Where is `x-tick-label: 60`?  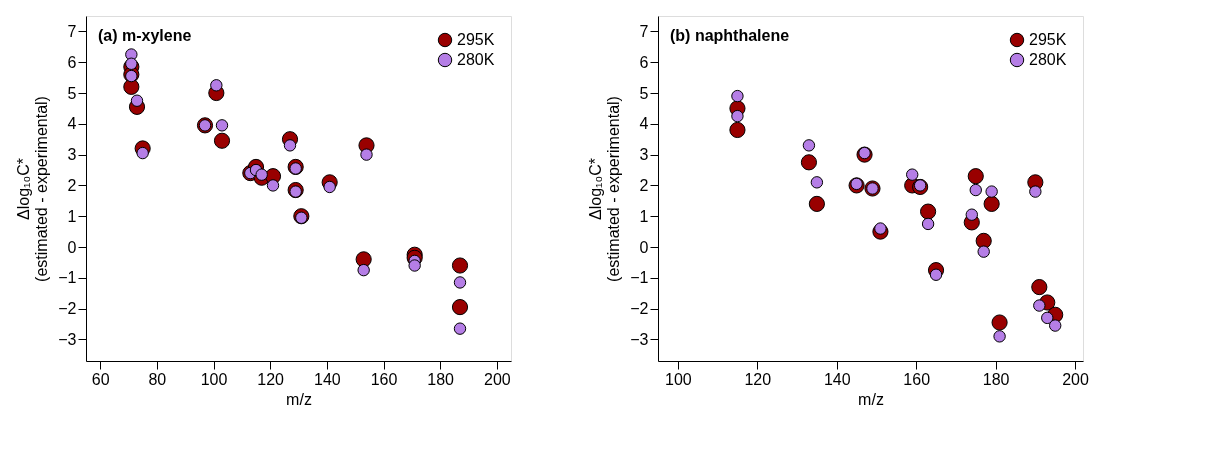
x-tick-label: 60 is located at coordinates (100, 379).